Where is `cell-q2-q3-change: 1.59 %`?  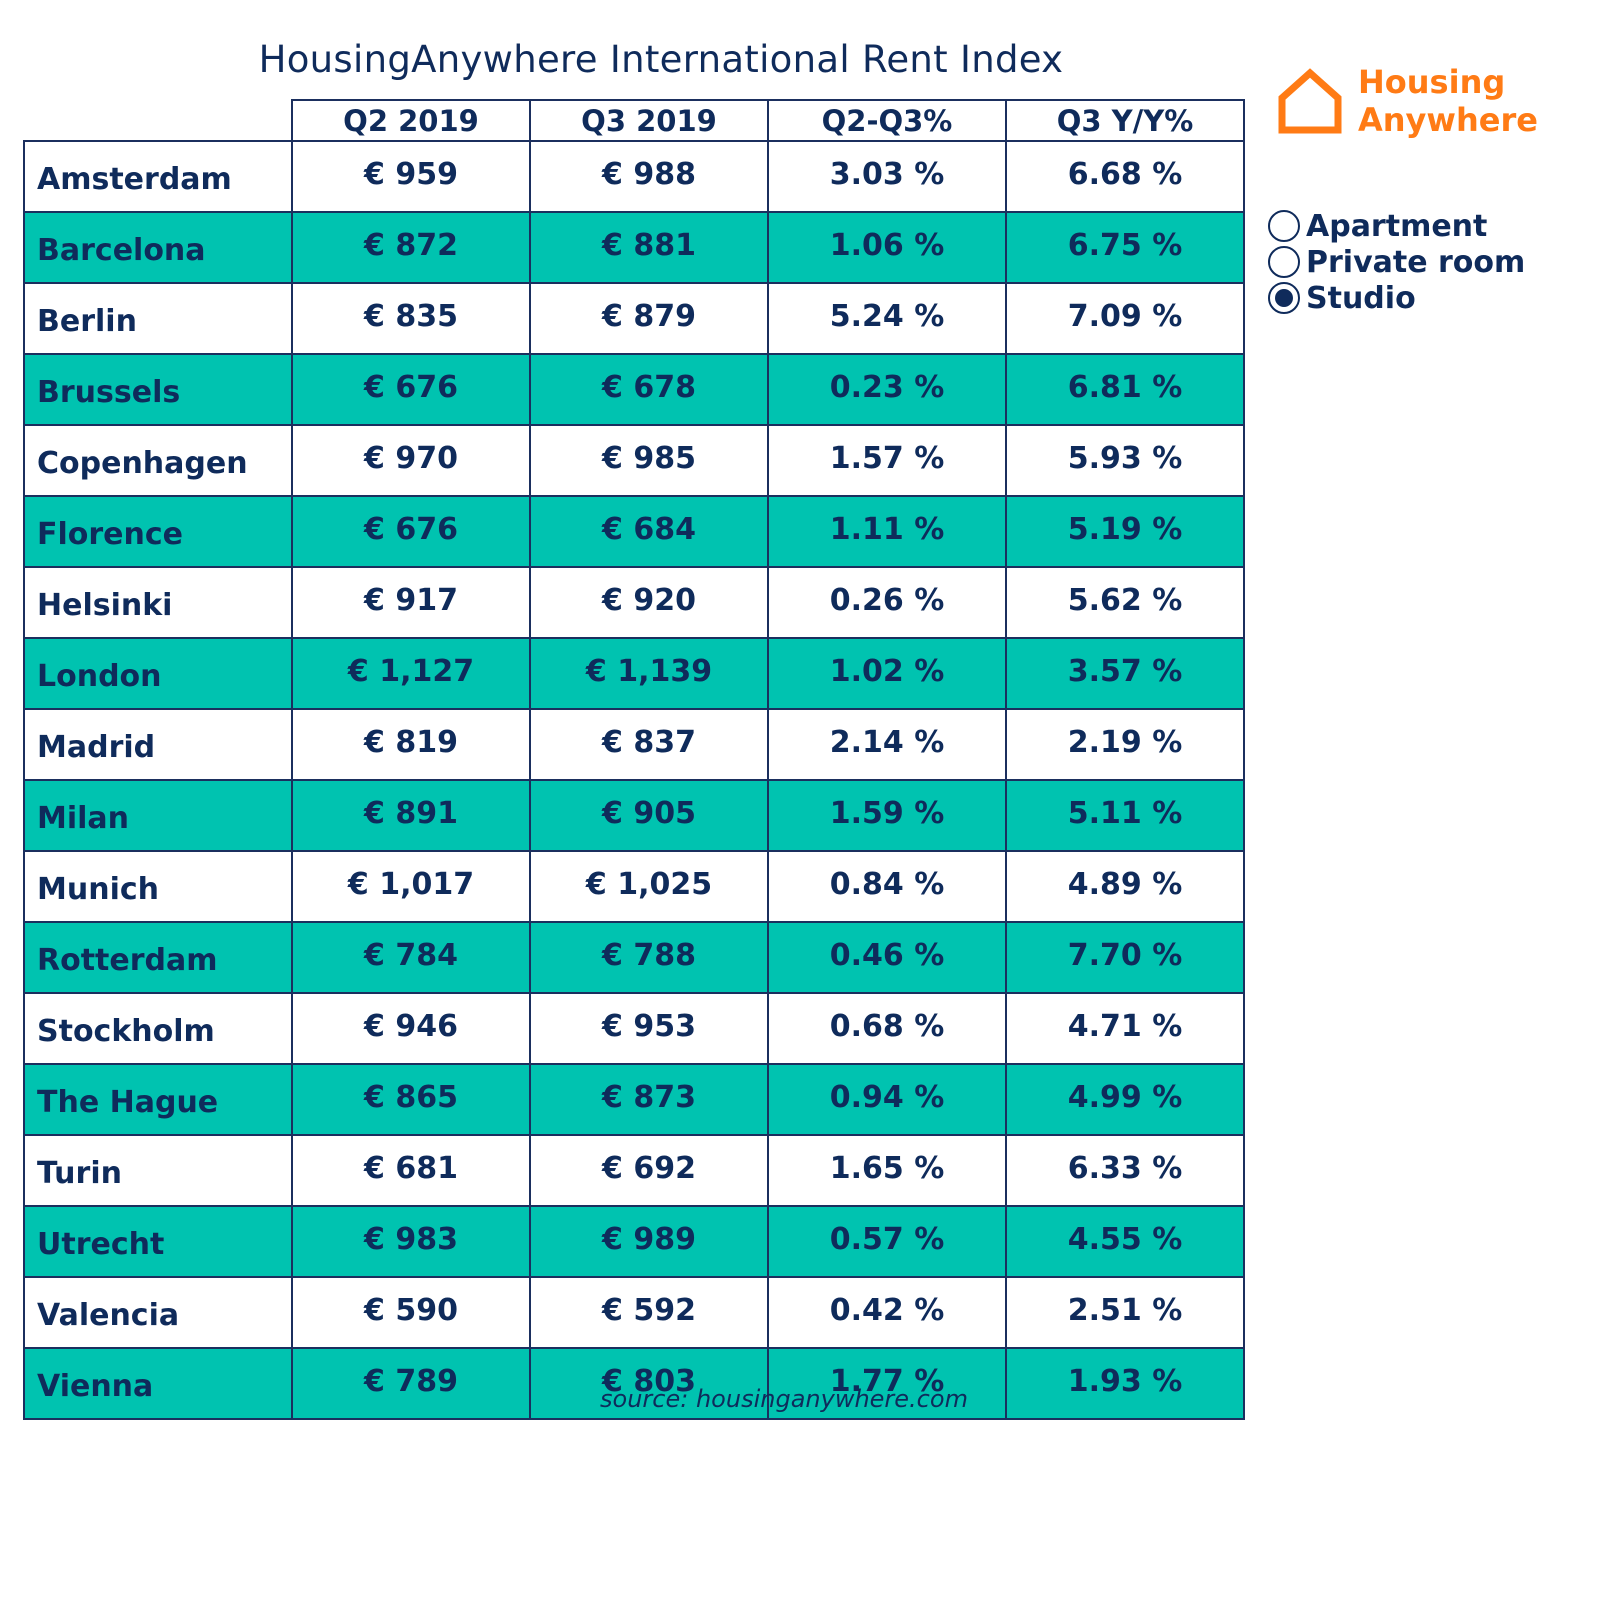
cell-q2-q3-change: 1.59 % is located at coordinates (887, 815).